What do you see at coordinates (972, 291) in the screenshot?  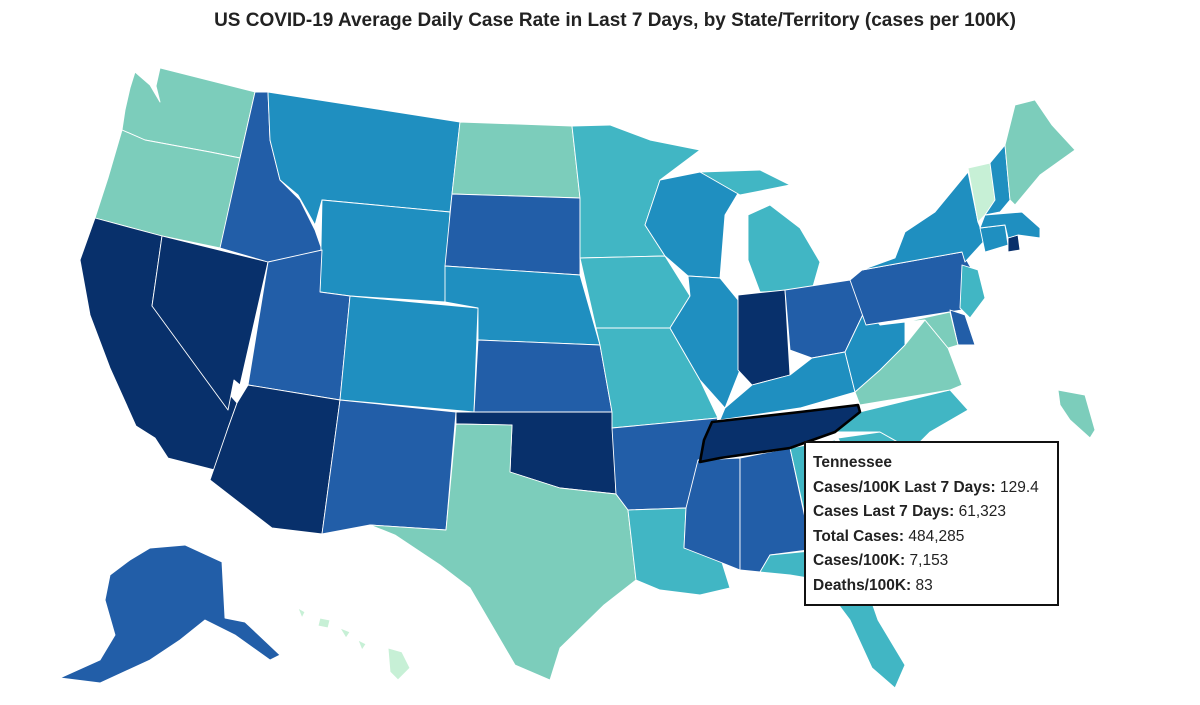 I see `state-new-jersey: New Jersey` at bounding box center [972, 291].